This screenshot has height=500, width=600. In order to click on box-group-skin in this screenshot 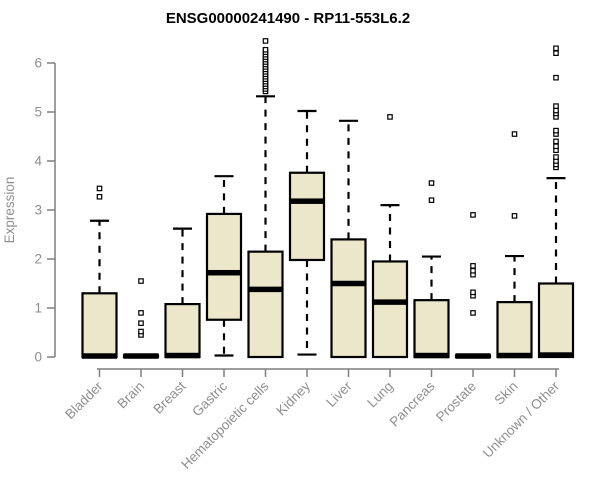, I will do `click(514, 245)`.